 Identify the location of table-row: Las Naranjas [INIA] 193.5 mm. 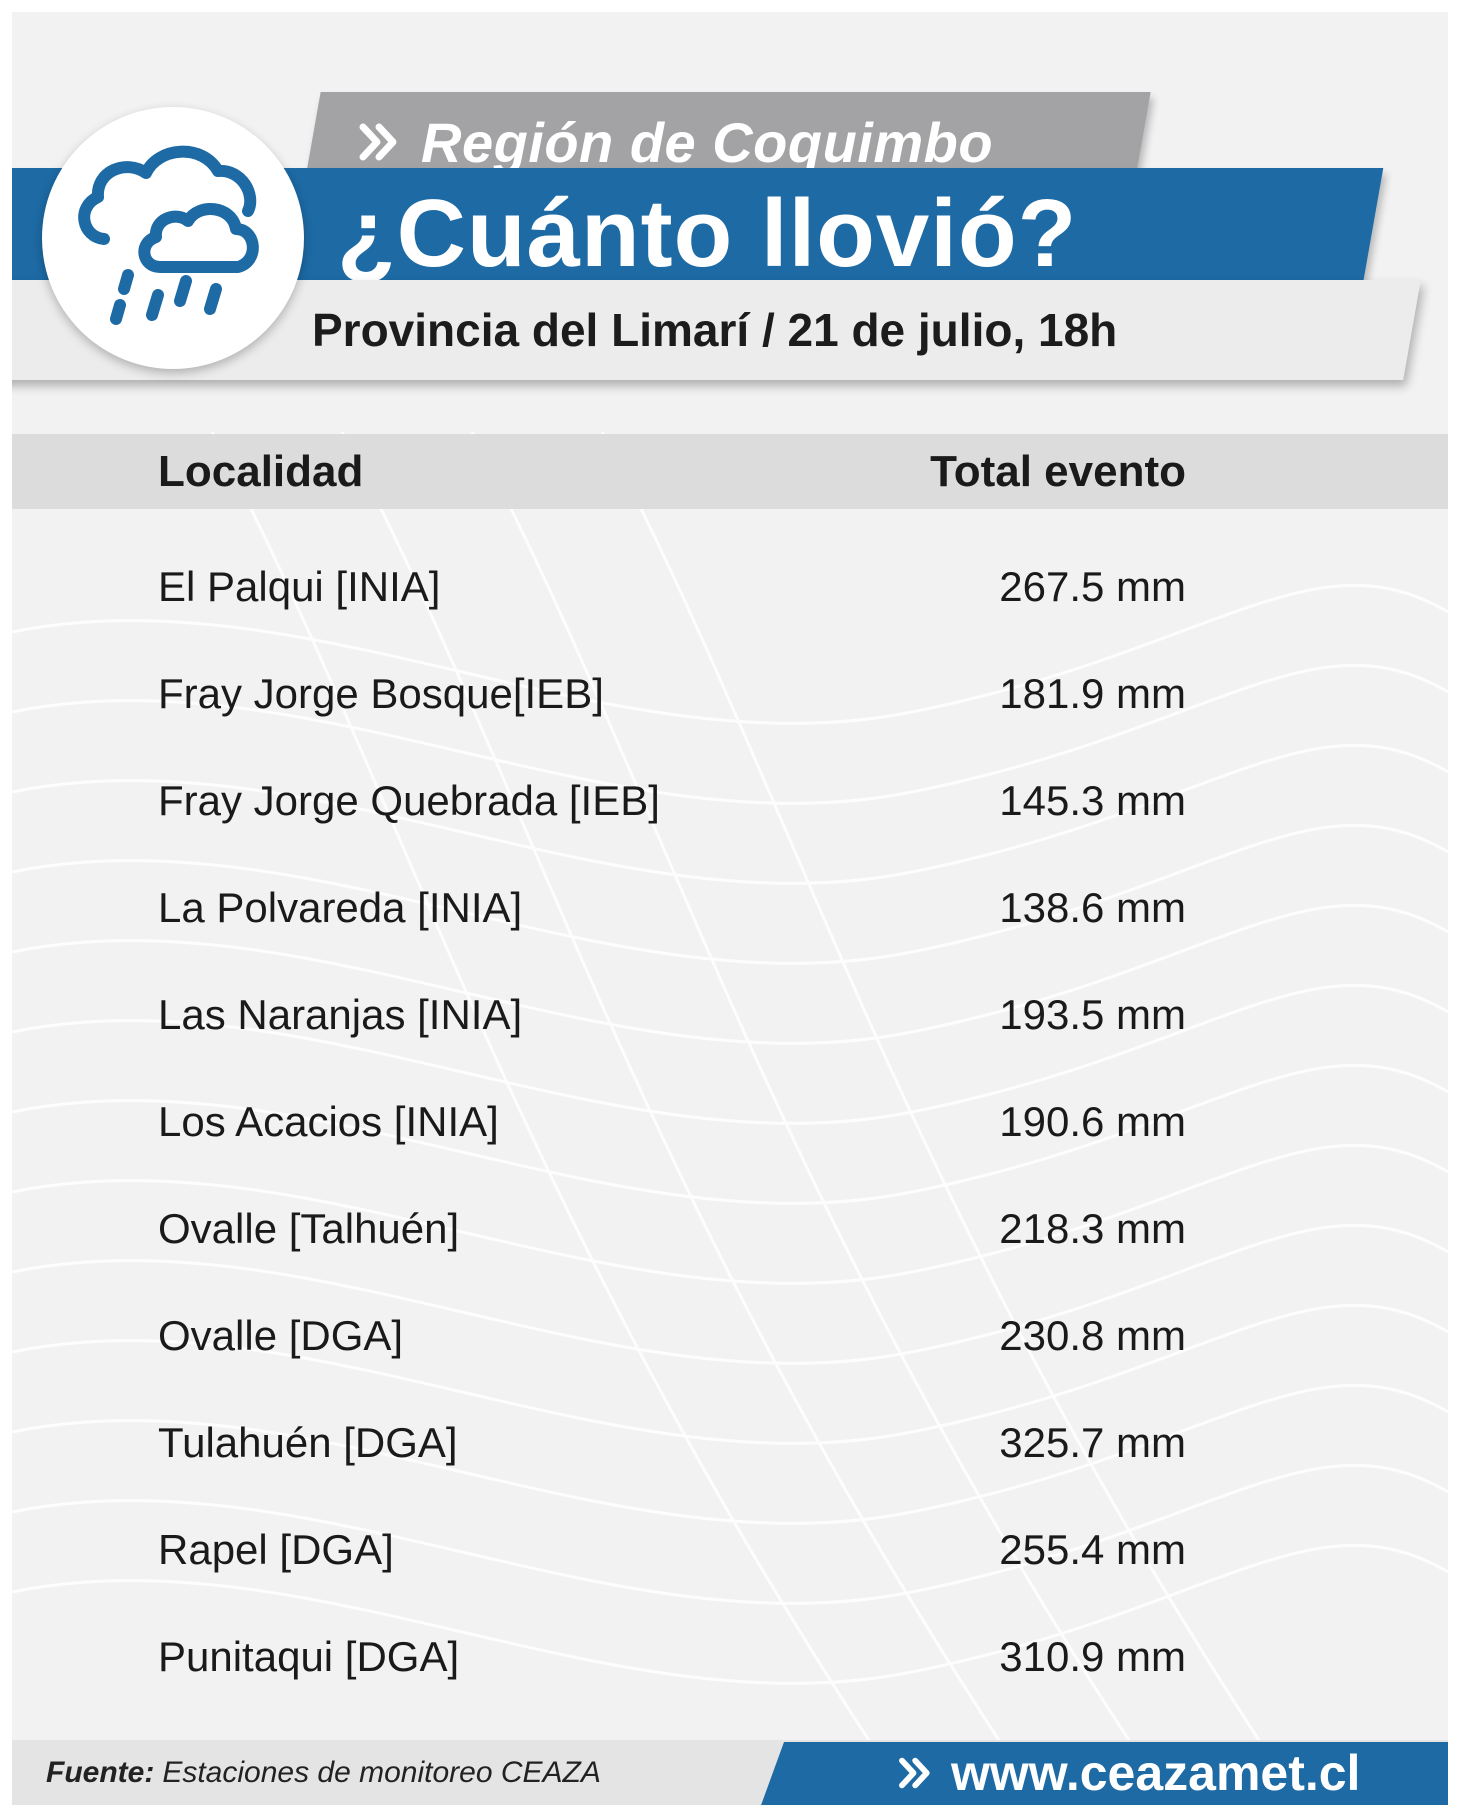
(730, 1015).